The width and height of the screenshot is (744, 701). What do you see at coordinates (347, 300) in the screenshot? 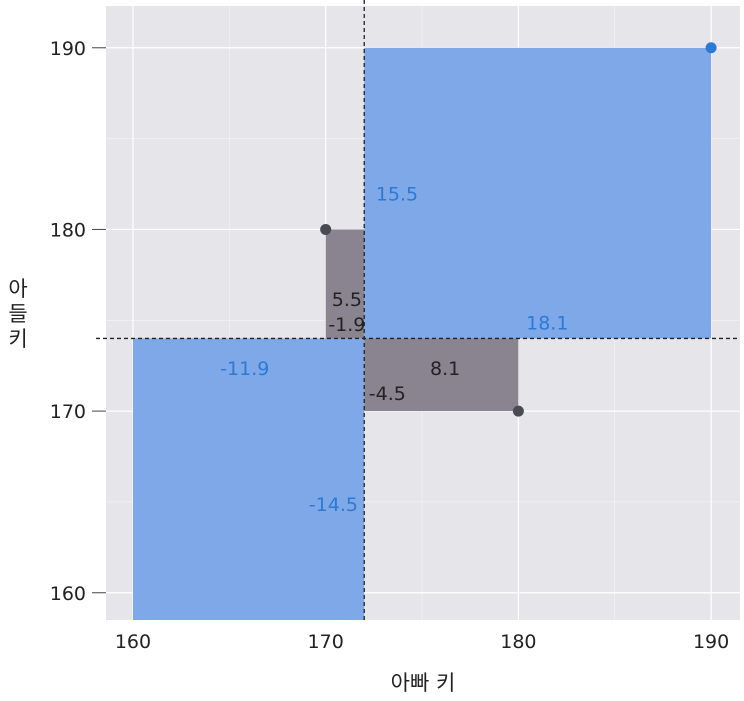
I see `deviation-label: 5.5` at bounding box center [347, 300].